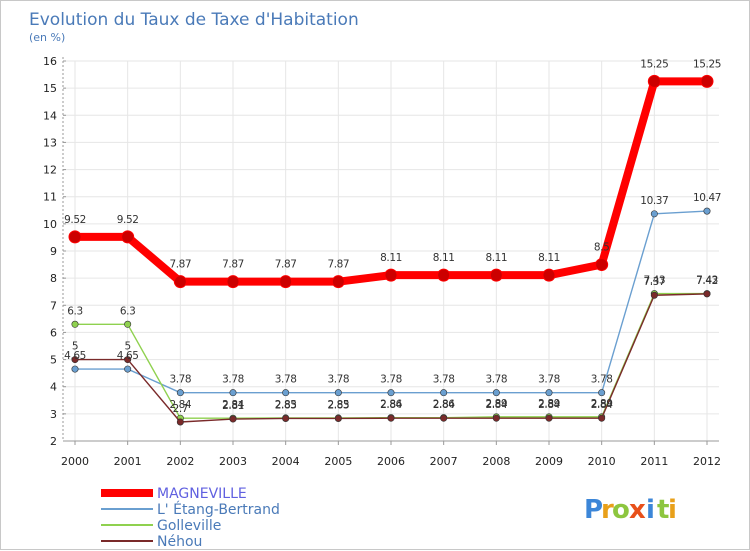 Image resolution: width=750 pixels, height=551 pixels. Describe the element at coordinates (286, 461) in the screenshot. I see `x-tick-label: 2004` at that location.